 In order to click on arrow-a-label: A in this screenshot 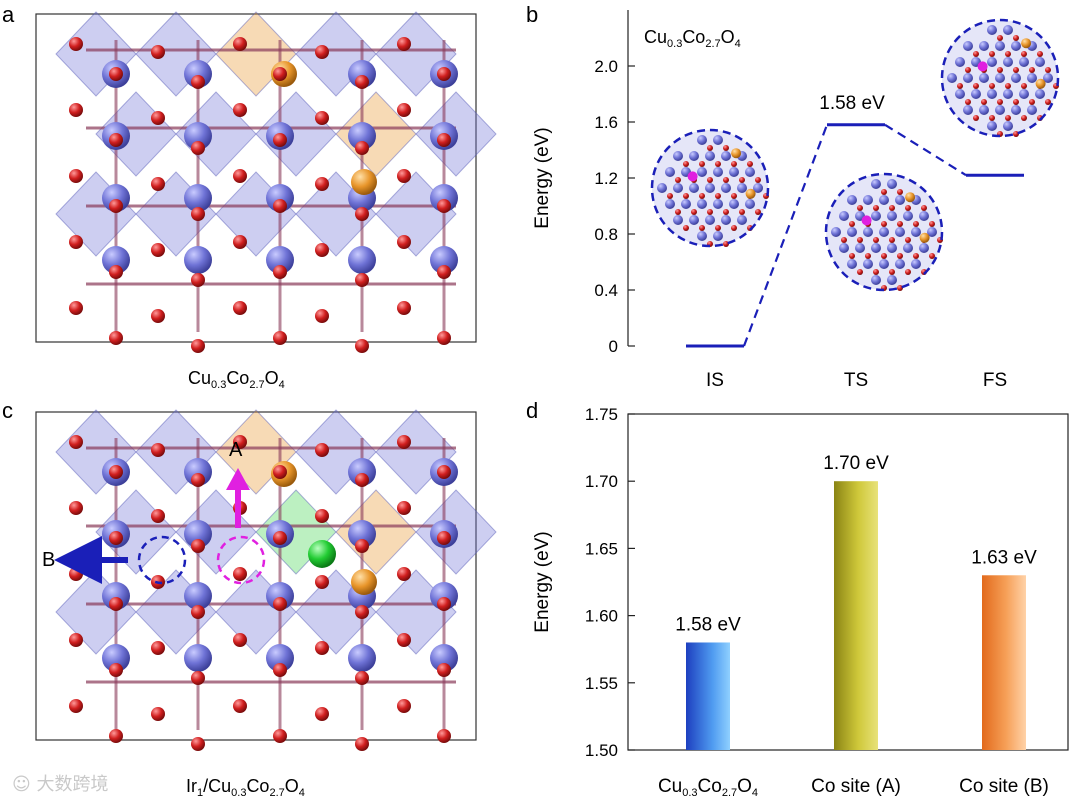, I will do `click(236, 450)`.